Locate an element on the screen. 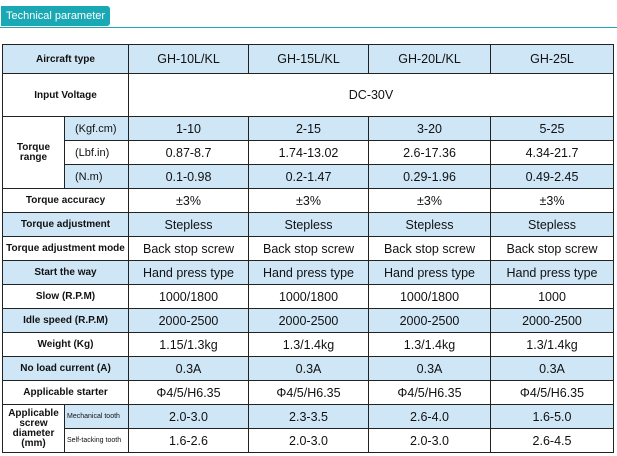 This screenshot has width=617, height=456. table-cell: 3-20 is located at coordinates (429, 128).